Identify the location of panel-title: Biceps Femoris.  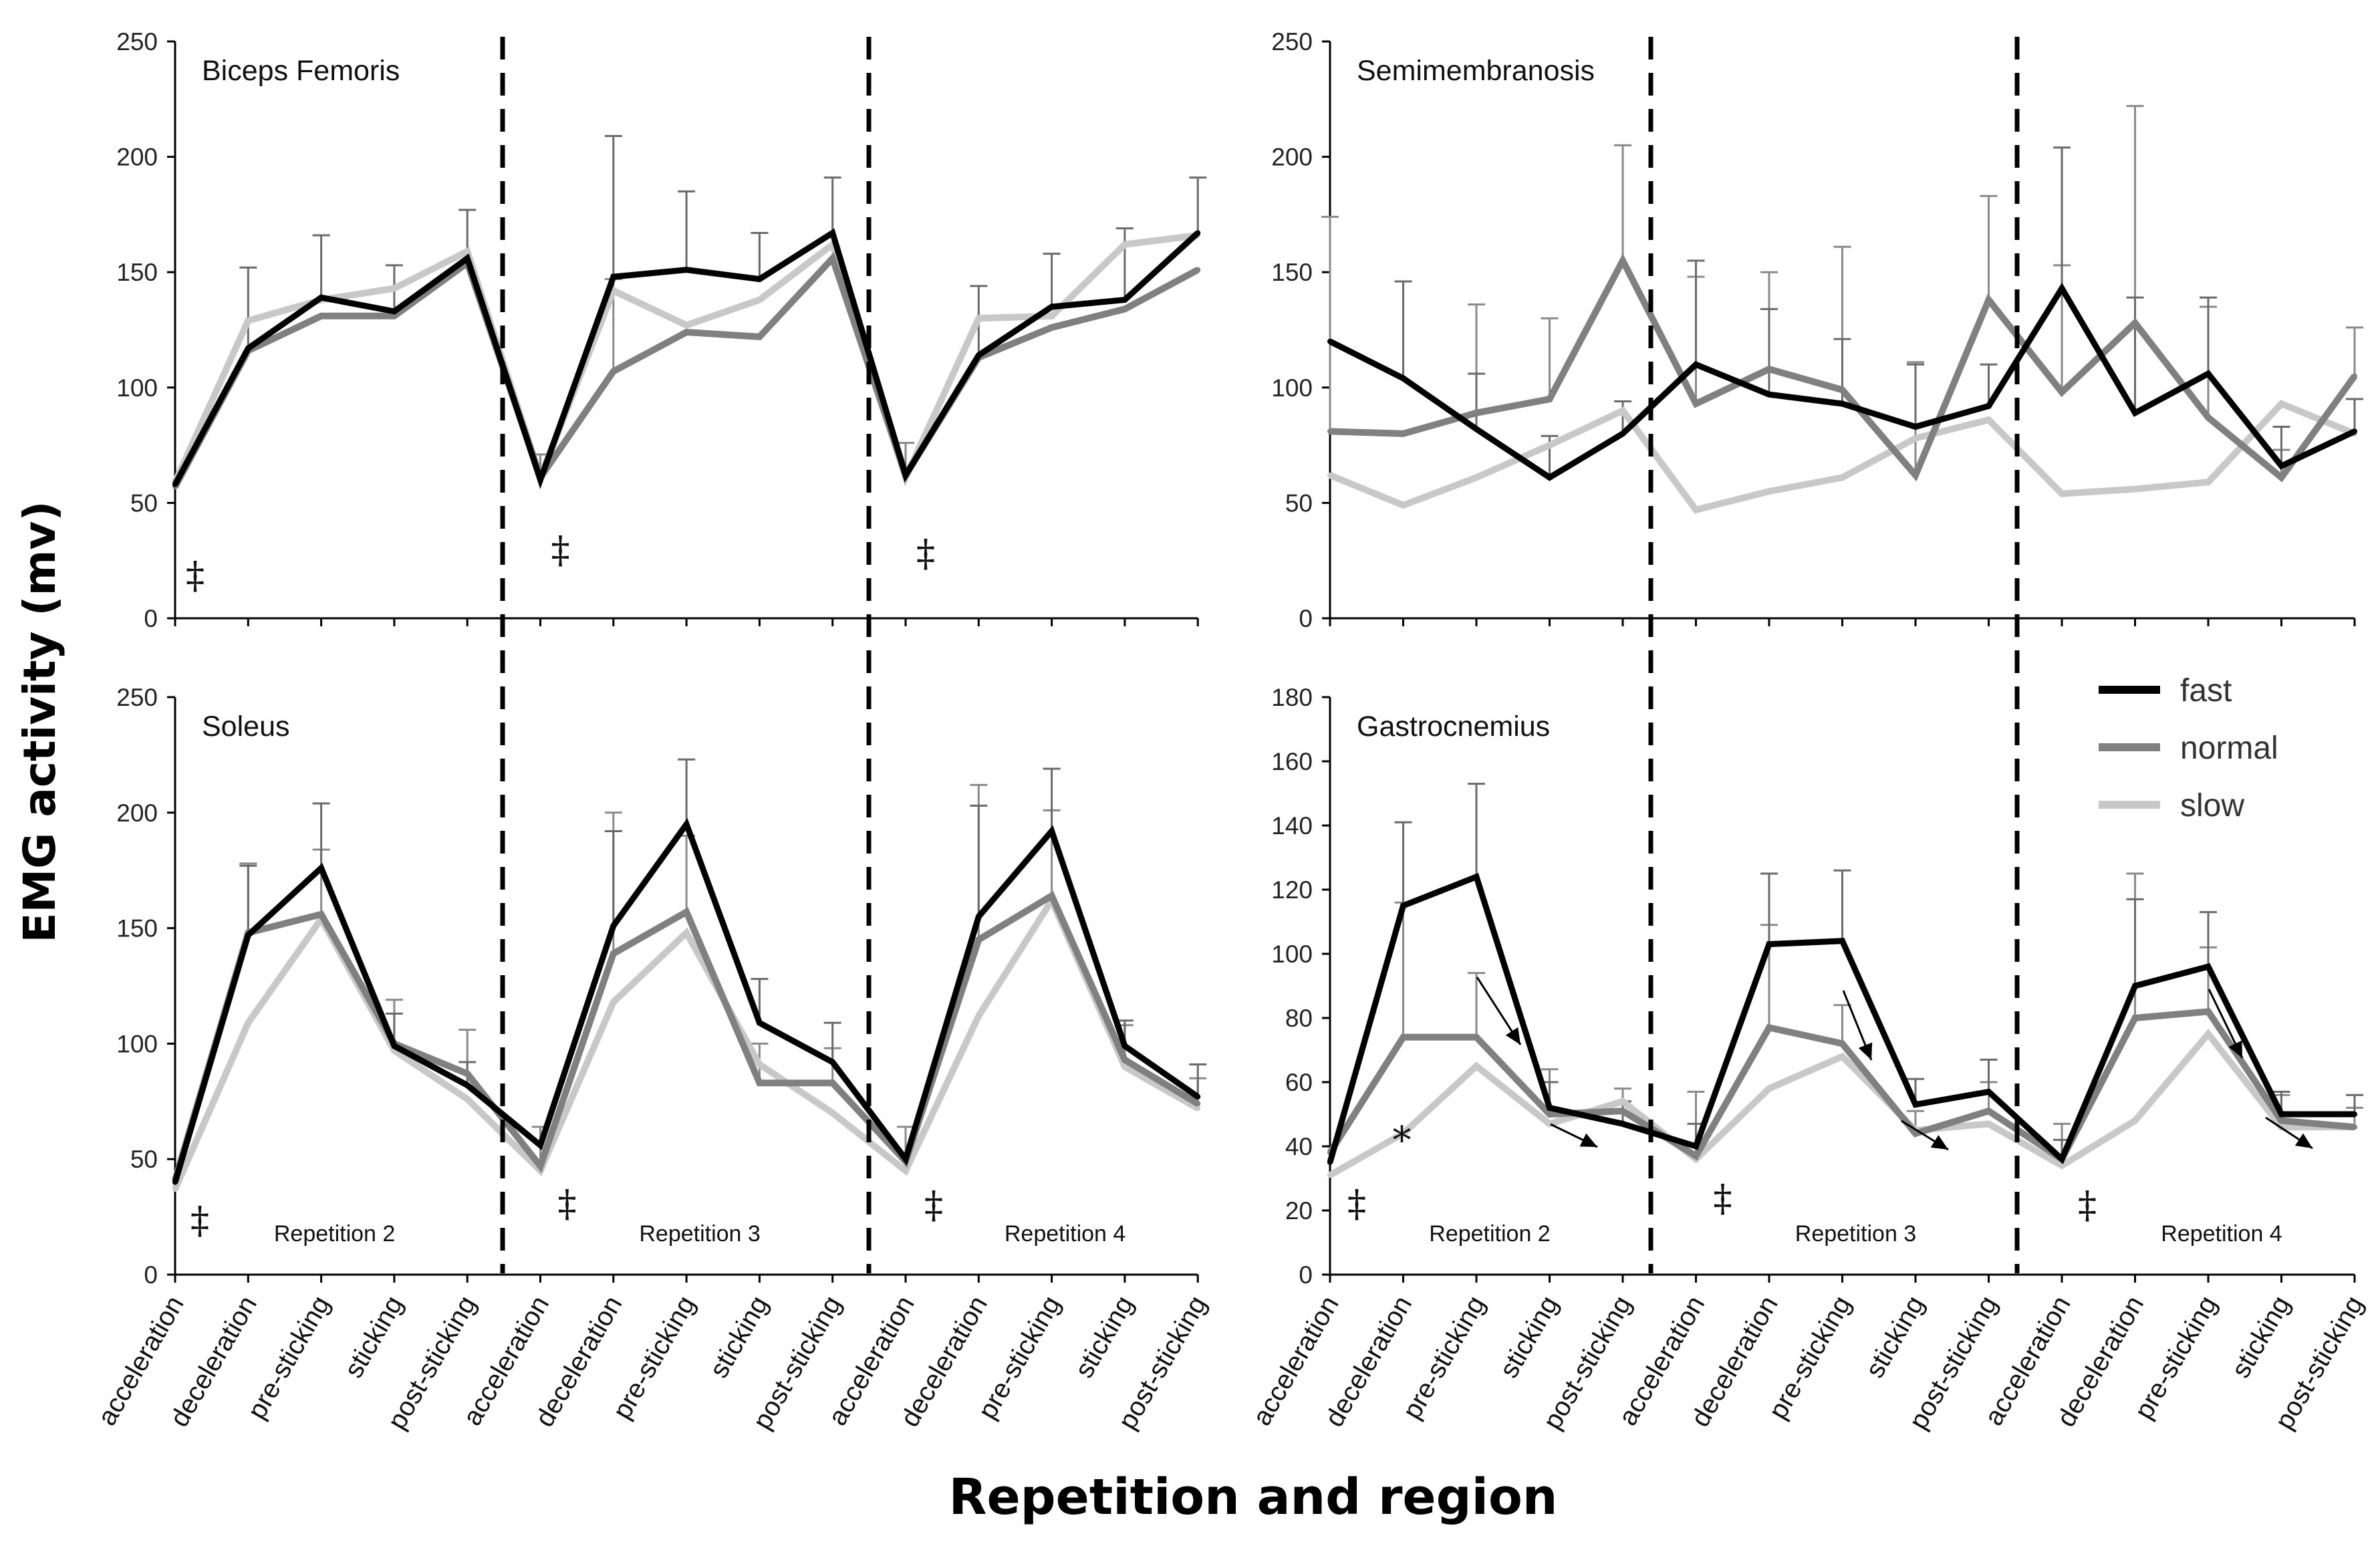
(301, 71).